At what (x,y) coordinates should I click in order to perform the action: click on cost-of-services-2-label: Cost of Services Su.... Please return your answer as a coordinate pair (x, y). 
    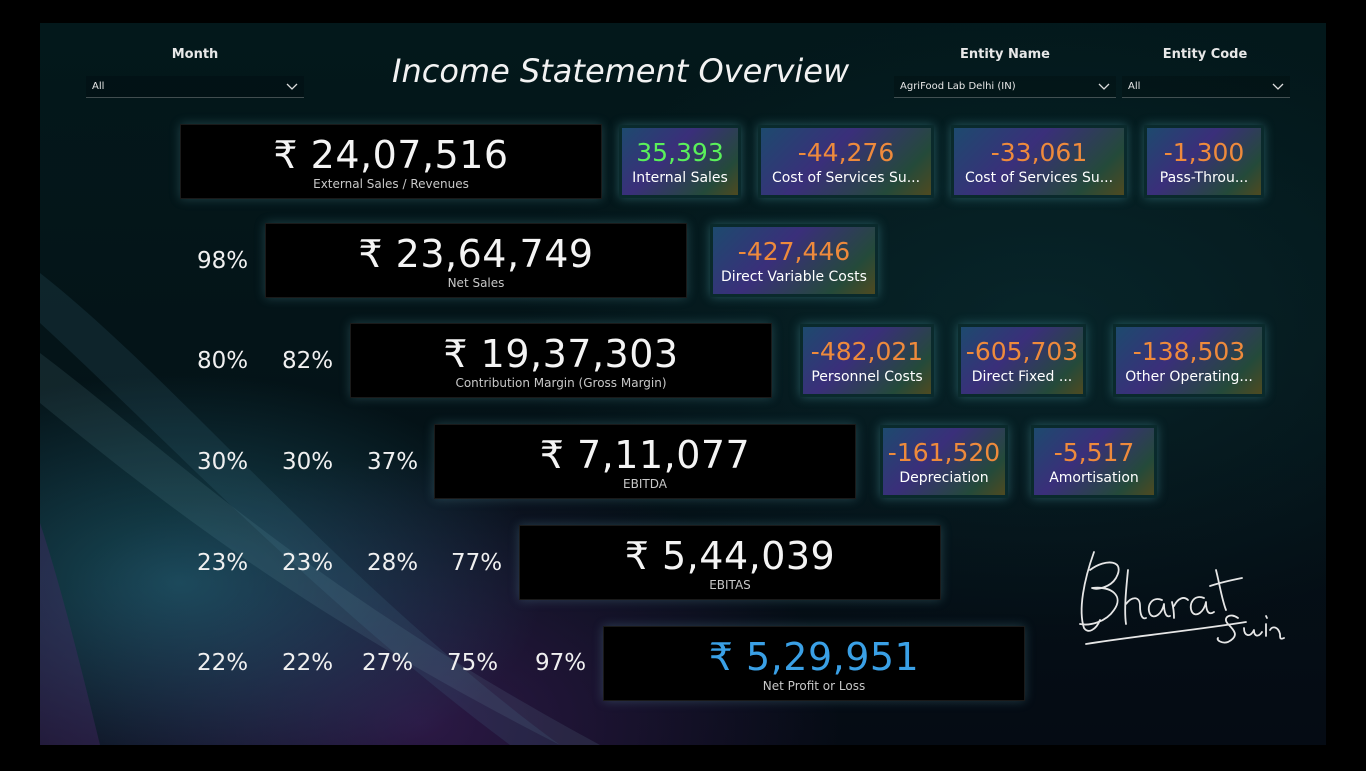
    Looking at the image, I should click on (1039, 177).